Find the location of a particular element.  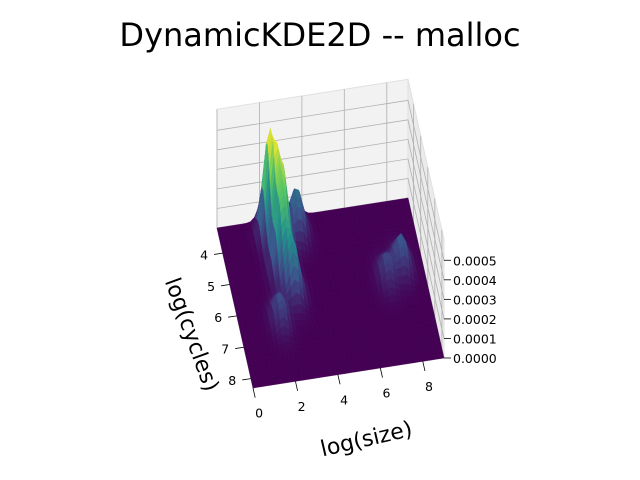

surface-patch is located at coordinates (254, 386).